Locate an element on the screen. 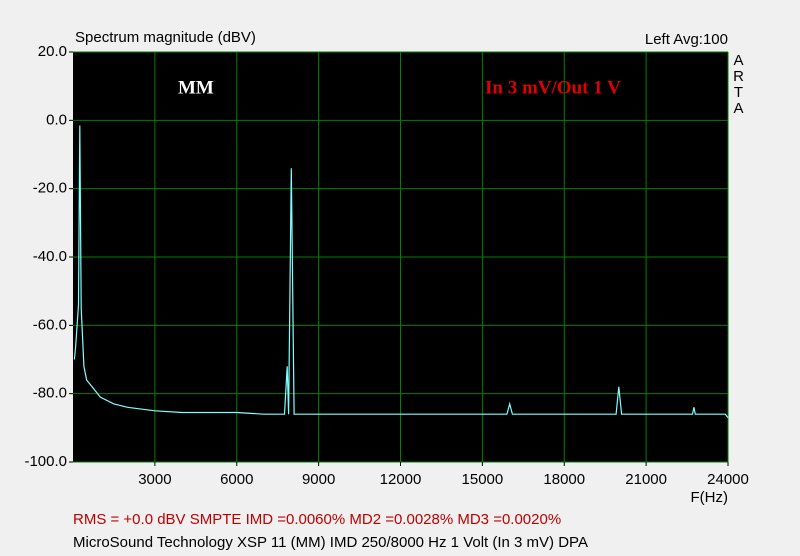  y-tick-label: -60.0 is located at coordinates (50, 324).